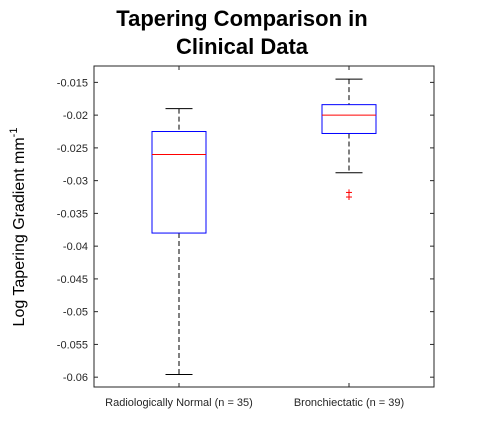 The image size is (479, 436). Describe the element at coordinates (75, 313) in the screenshot. I see `y-tick-label: -0.05` at that location.